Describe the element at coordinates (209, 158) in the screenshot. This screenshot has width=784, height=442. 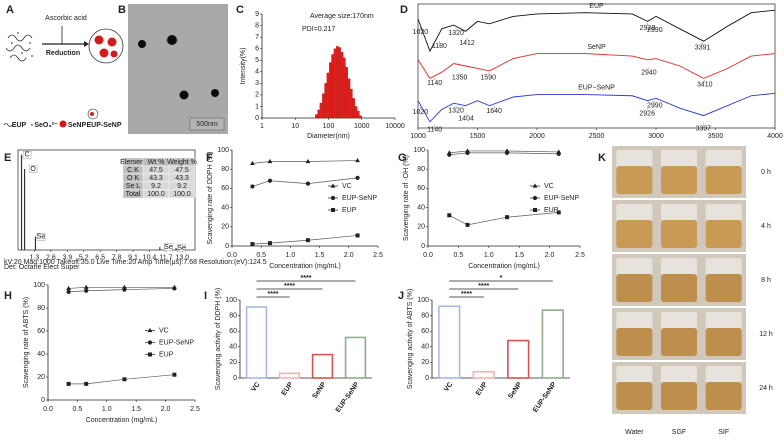
I see `panel-letter: F` at that location.